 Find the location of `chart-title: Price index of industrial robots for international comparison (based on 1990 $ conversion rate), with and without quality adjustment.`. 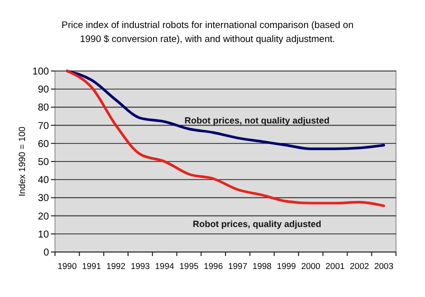

chart-title: Price index of industrial robots for international comparison (based on 1990 $ conversion rate), with and without quality adjustment. is located at coordinates (207, 32).